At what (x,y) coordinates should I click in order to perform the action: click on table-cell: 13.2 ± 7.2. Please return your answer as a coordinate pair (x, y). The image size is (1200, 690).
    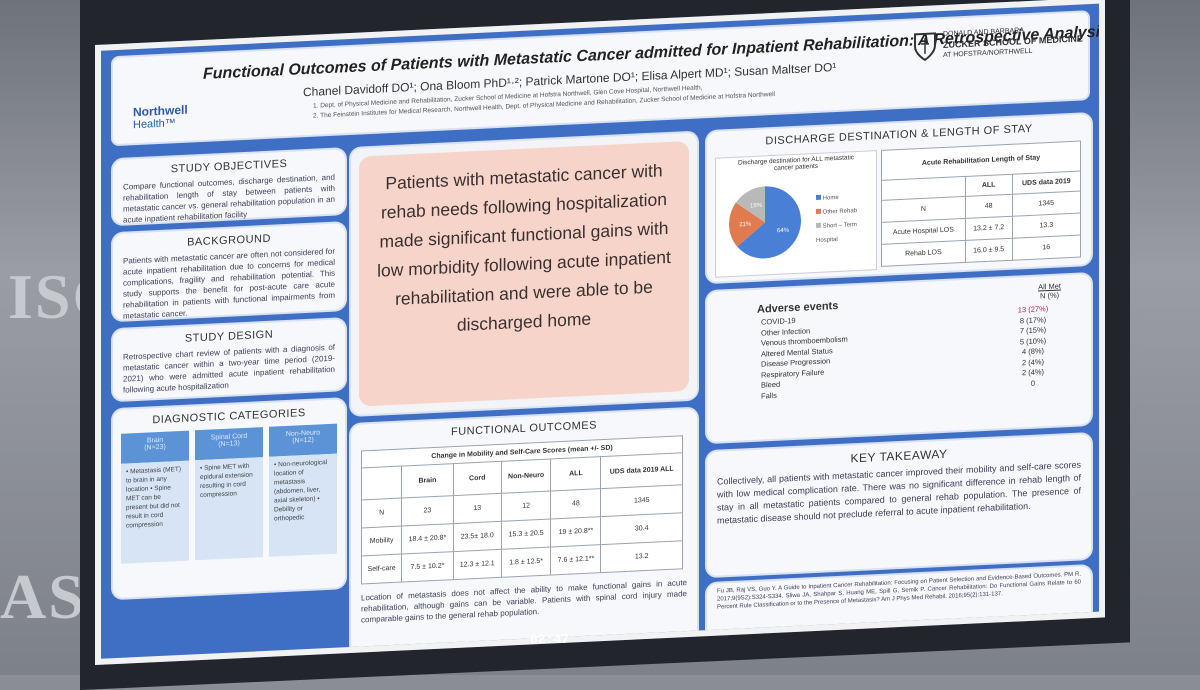
    Looking at the image, I should click on (989, 228).